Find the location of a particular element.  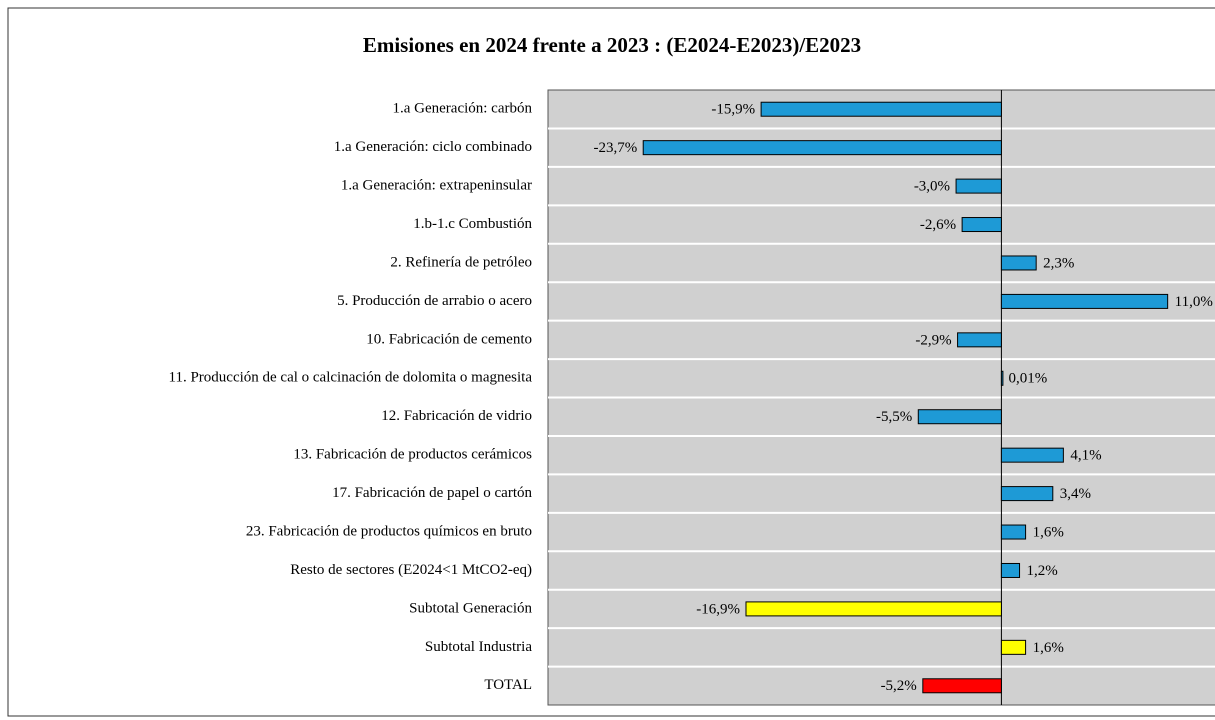

category-label: 5. Producción de arrabio o acero is located at coordinates (434, 301).